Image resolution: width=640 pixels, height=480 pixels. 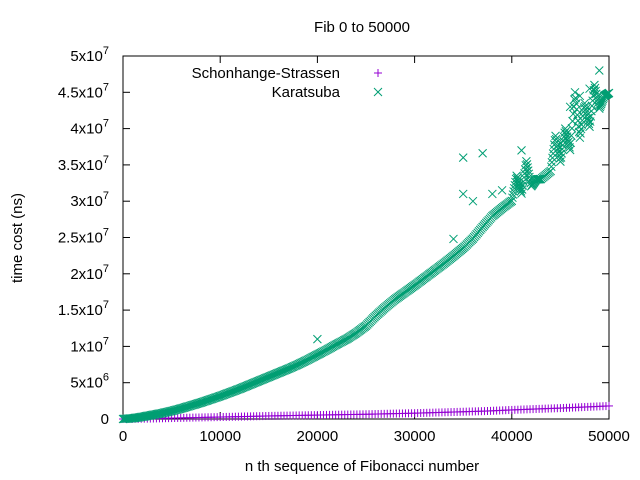 I want to click on x-tick-label: 50000, so click(x=609, y=436).